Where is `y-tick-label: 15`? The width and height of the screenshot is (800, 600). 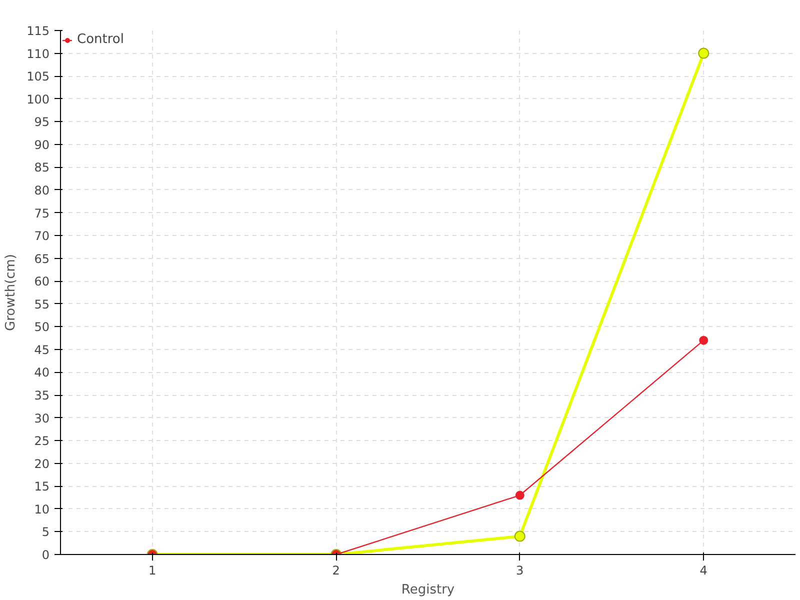 y-tick-label: 15 is located at coordinates (42, 487).